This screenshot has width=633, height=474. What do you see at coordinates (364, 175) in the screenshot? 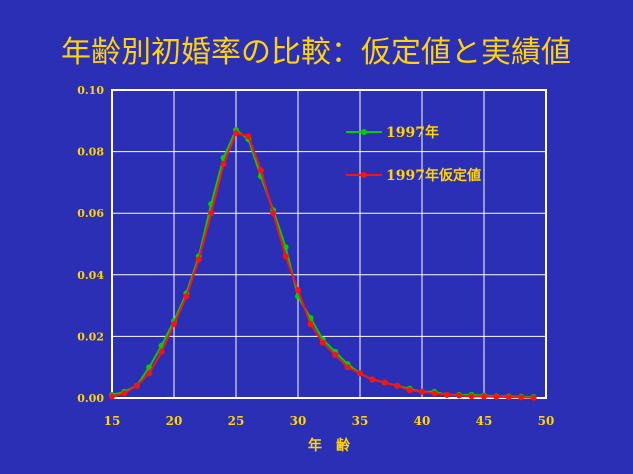
I see `legend-marker-1997-assumed` at bounding box center [364, 175].